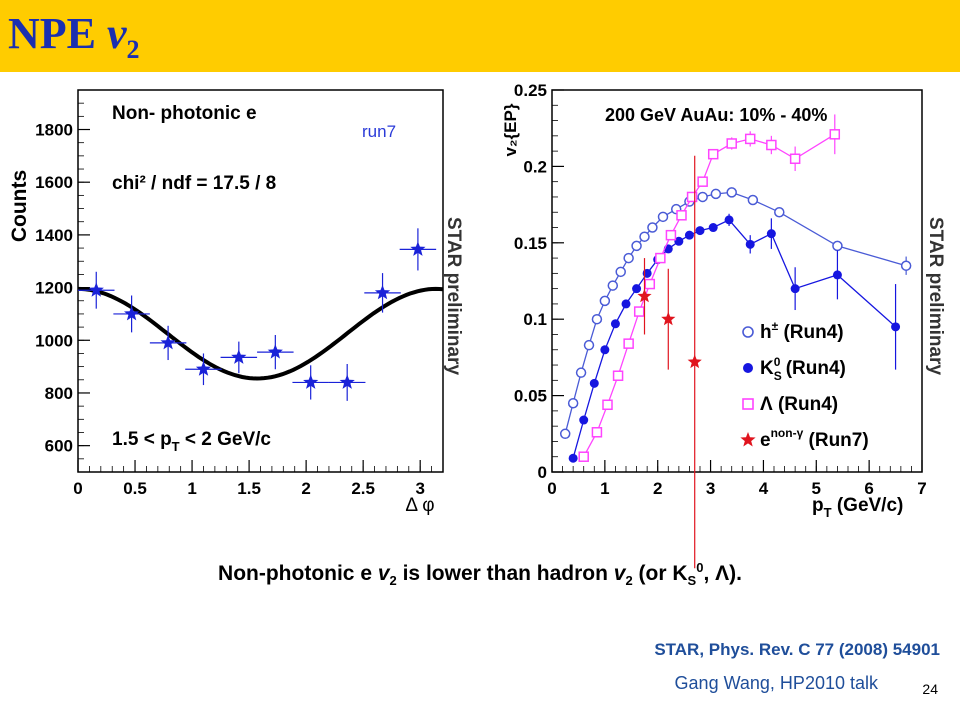 Image resolution: width=960 pixels, height=720 pixels. I want to click on dphi-annot-3: 1.5 < pT < 2 GeV/c, so click(191, 441).